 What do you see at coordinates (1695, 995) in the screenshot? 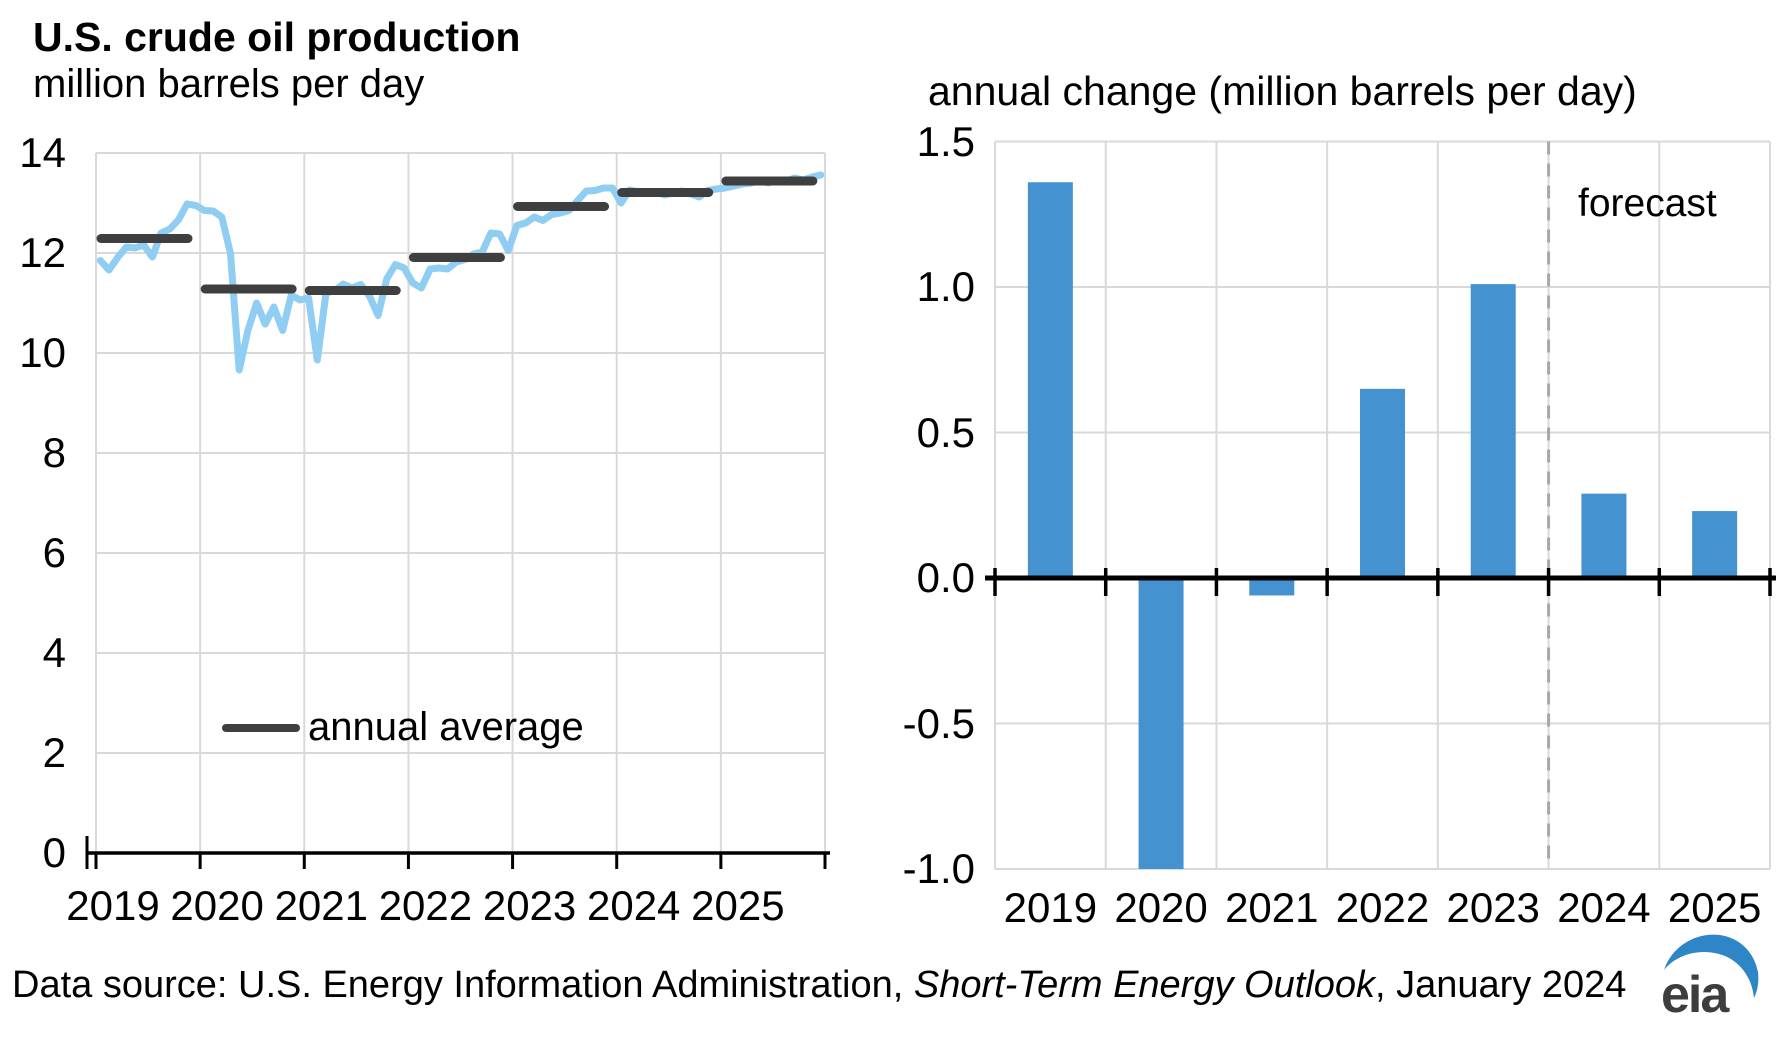
I see `eia-logo-text: eia` at bounding box center [1695, 995].